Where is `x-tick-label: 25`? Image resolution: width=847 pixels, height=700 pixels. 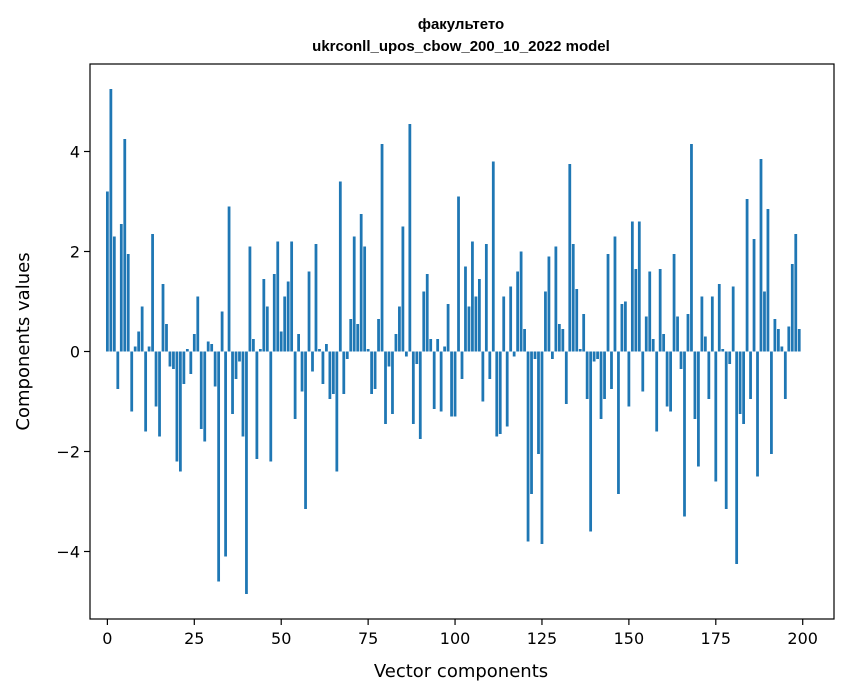 x-tick-label: 25 is located at coordinates (194, 638).